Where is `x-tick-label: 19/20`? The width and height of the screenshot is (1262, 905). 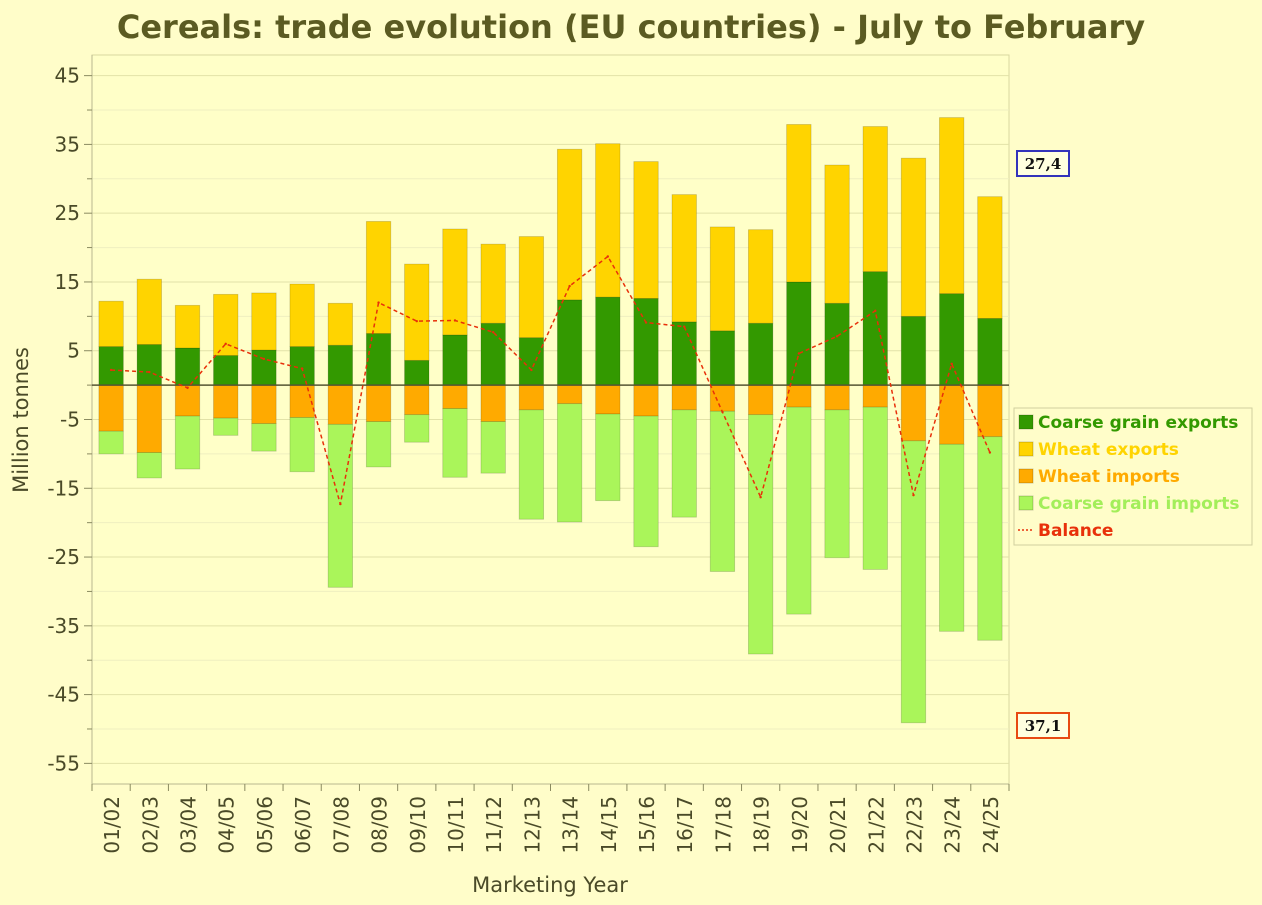 x-tick-label: 19/20 is located at coordinates (800, 825).